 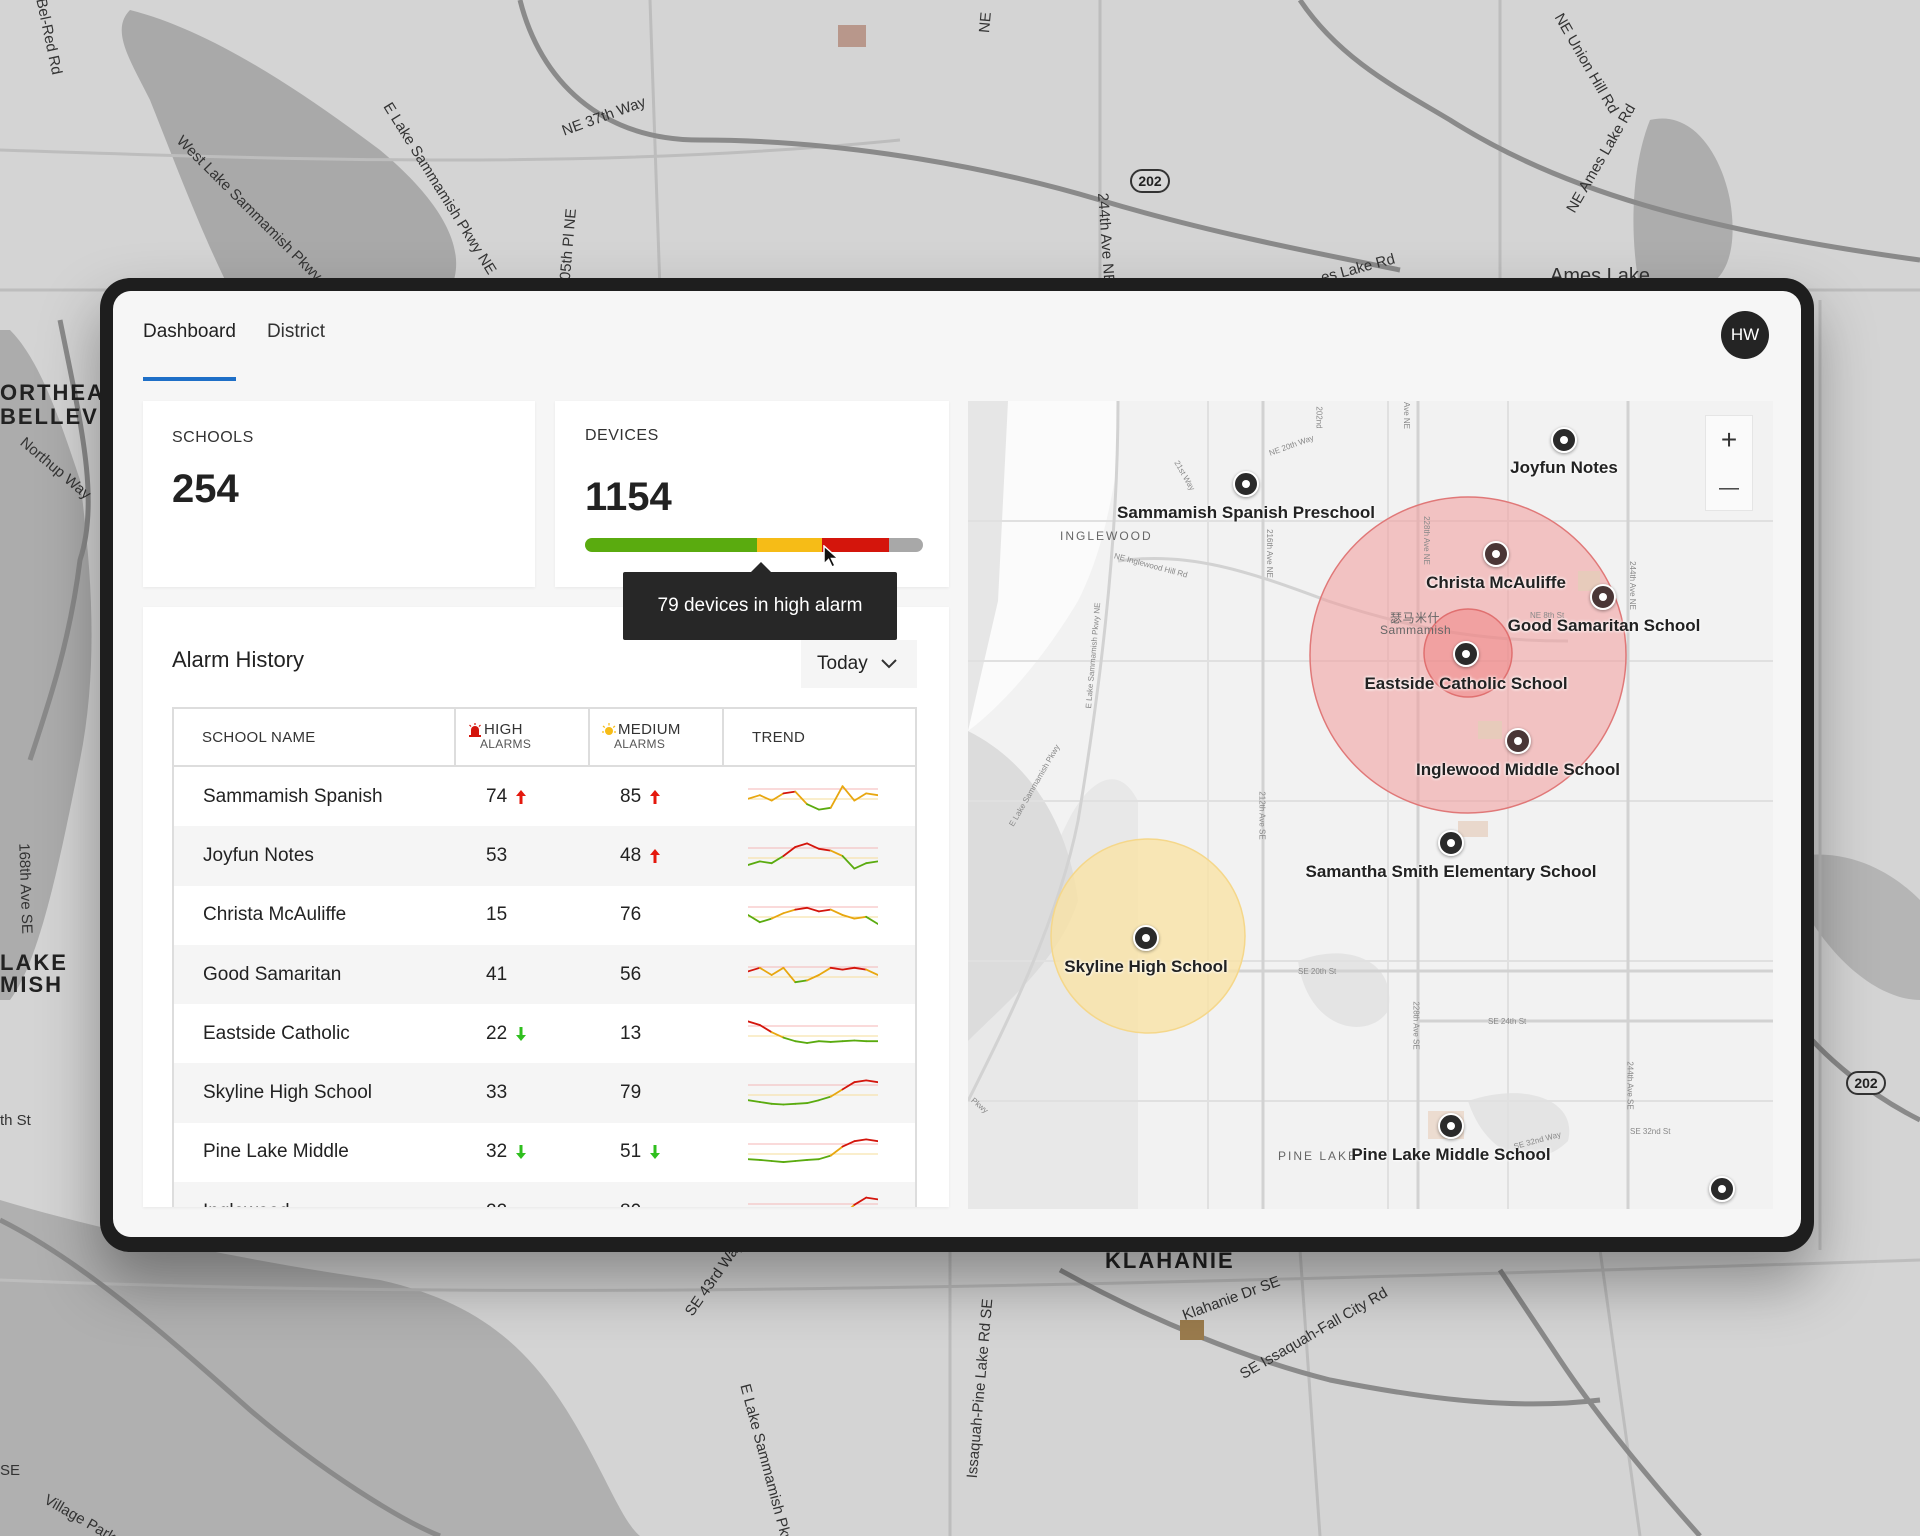 What do you see at coordinates (1317, 971) in the screenshot?
I see `map-street-label: SE 20th St` at bounding box center [1317, 971].